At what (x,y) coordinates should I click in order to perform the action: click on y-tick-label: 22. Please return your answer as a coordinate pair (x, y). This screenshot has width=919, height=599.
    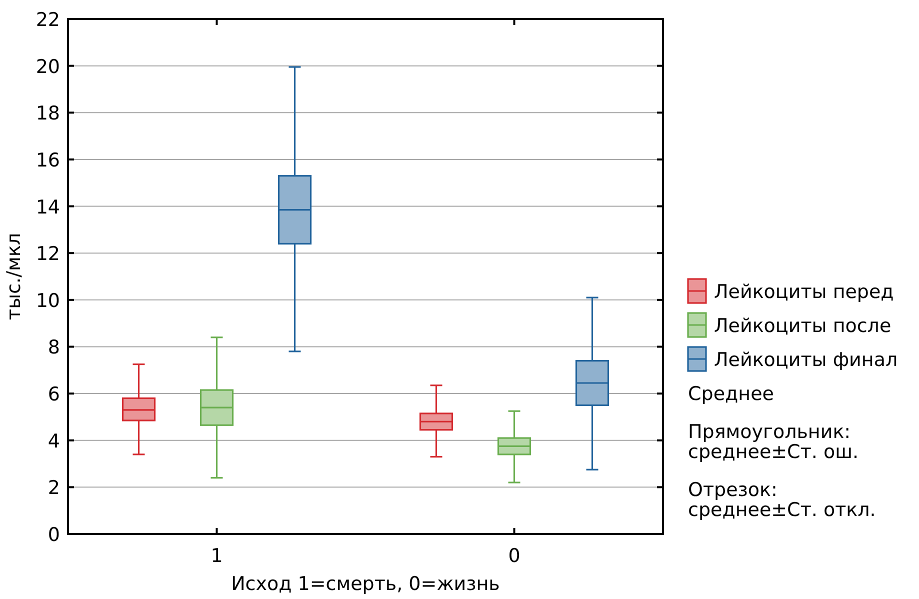
    Looking at the image, I should click on (48, 20).